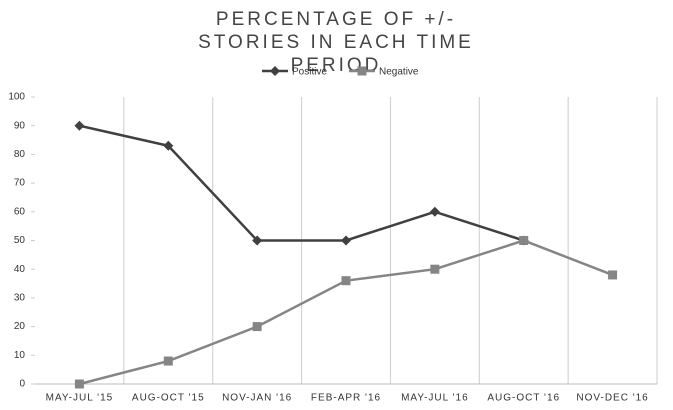 Image resolution: width=673 pixels, height=410 pixels. What do you see at coordinates (523, 398) in the screenshot?
I see `x-tick-label: AUG-OCT '16` at bounding box center [523, 398].